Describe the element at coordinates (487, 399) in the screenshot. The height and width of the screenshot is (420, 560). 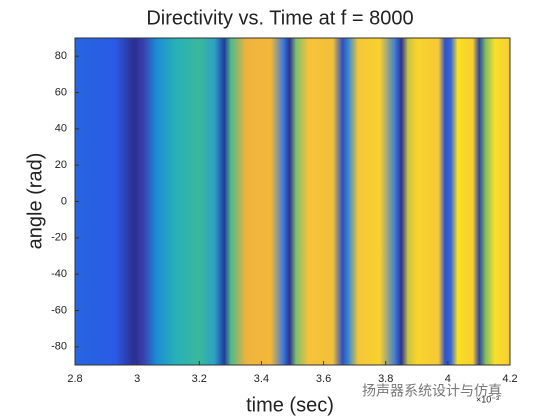
I see `x-exponent-label: ×10⁻³` at that location.